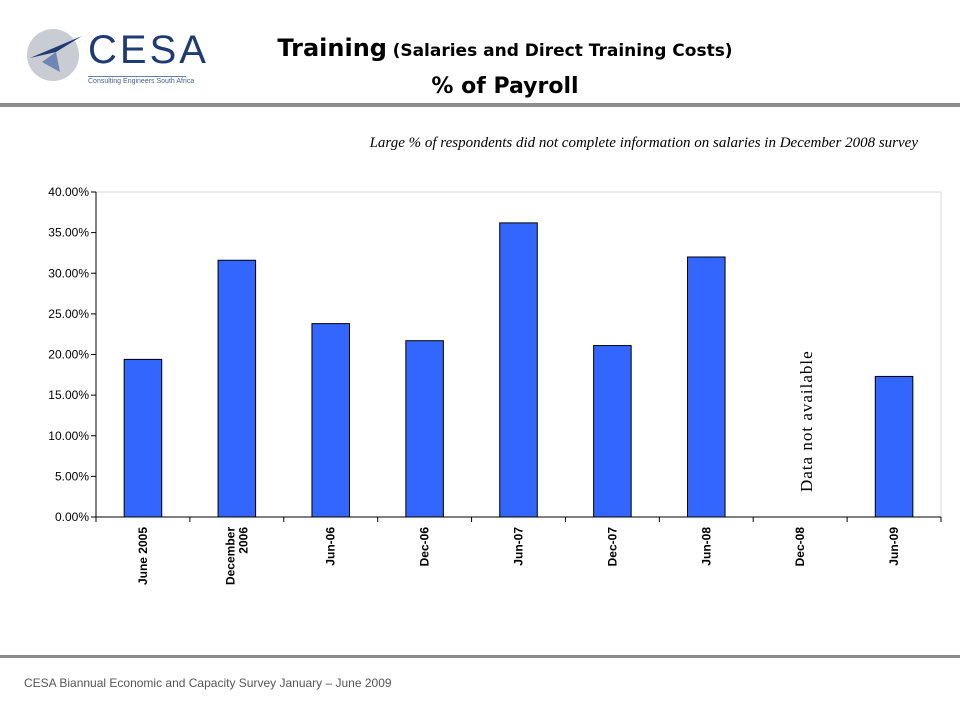  I want to click on title-main: Training, so click(332, 48).